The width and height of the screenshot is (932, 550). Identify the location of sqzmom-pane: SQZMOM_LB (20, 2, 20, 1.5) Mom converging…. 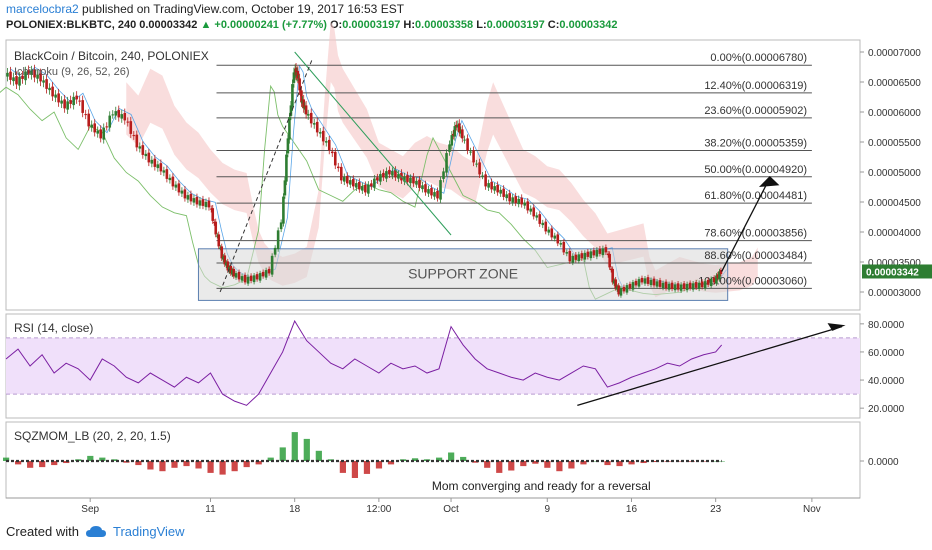
(364, 461).